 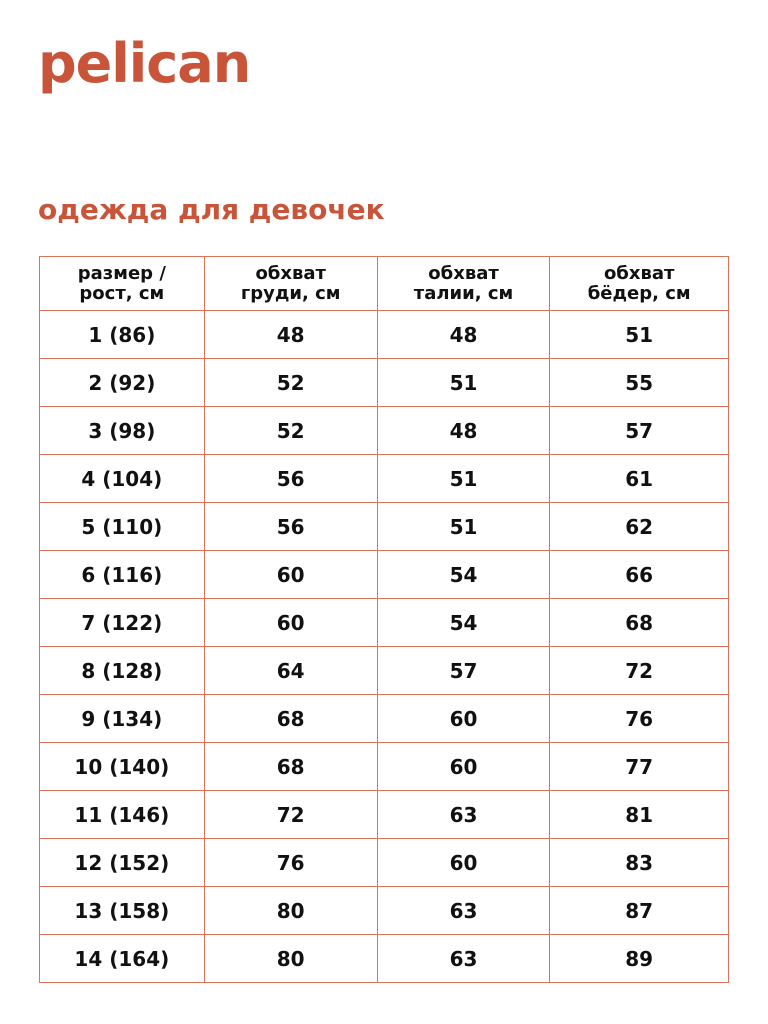 I want to click on table-cell: 11 (146), so click(x=122, y=814).